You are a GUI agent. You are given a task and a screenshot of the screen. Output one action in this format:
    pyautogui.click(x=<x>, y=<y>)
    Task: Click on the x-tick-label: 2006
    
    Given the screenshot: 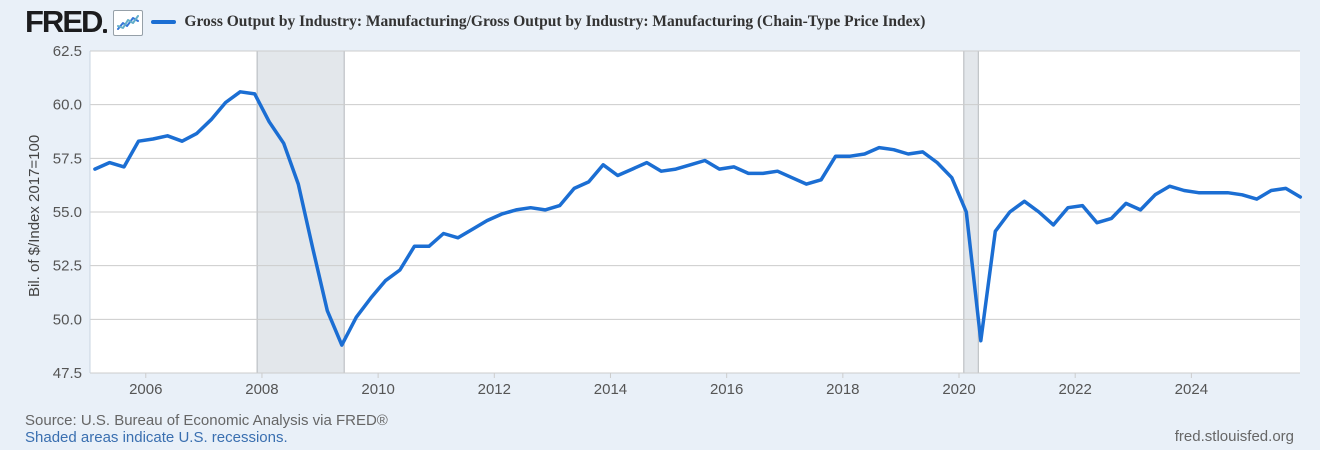 What is the action you would take?
    pyautogui.click(x=145, y=389)
    